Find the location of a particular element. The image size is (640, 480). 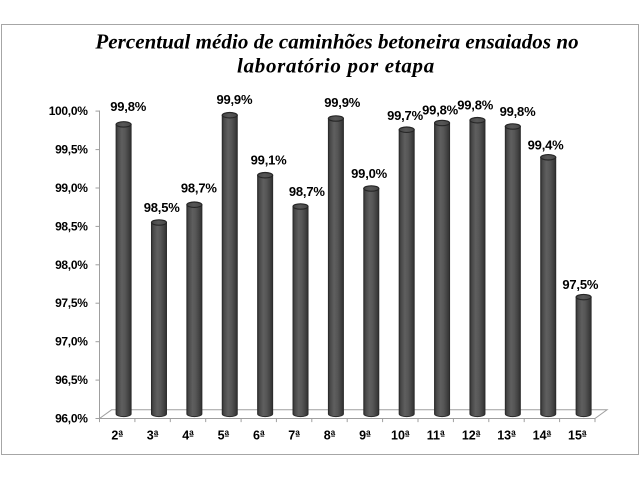

svg-text: 99,1% is located at coordinates (269, 160).